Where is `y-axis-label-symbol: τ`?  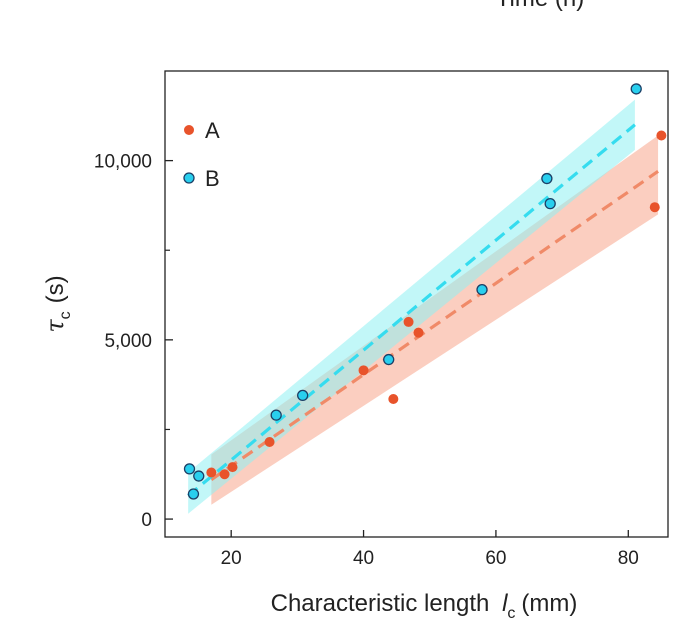
y-axis-label-symbol: τ is located at coordinates (55, 326).